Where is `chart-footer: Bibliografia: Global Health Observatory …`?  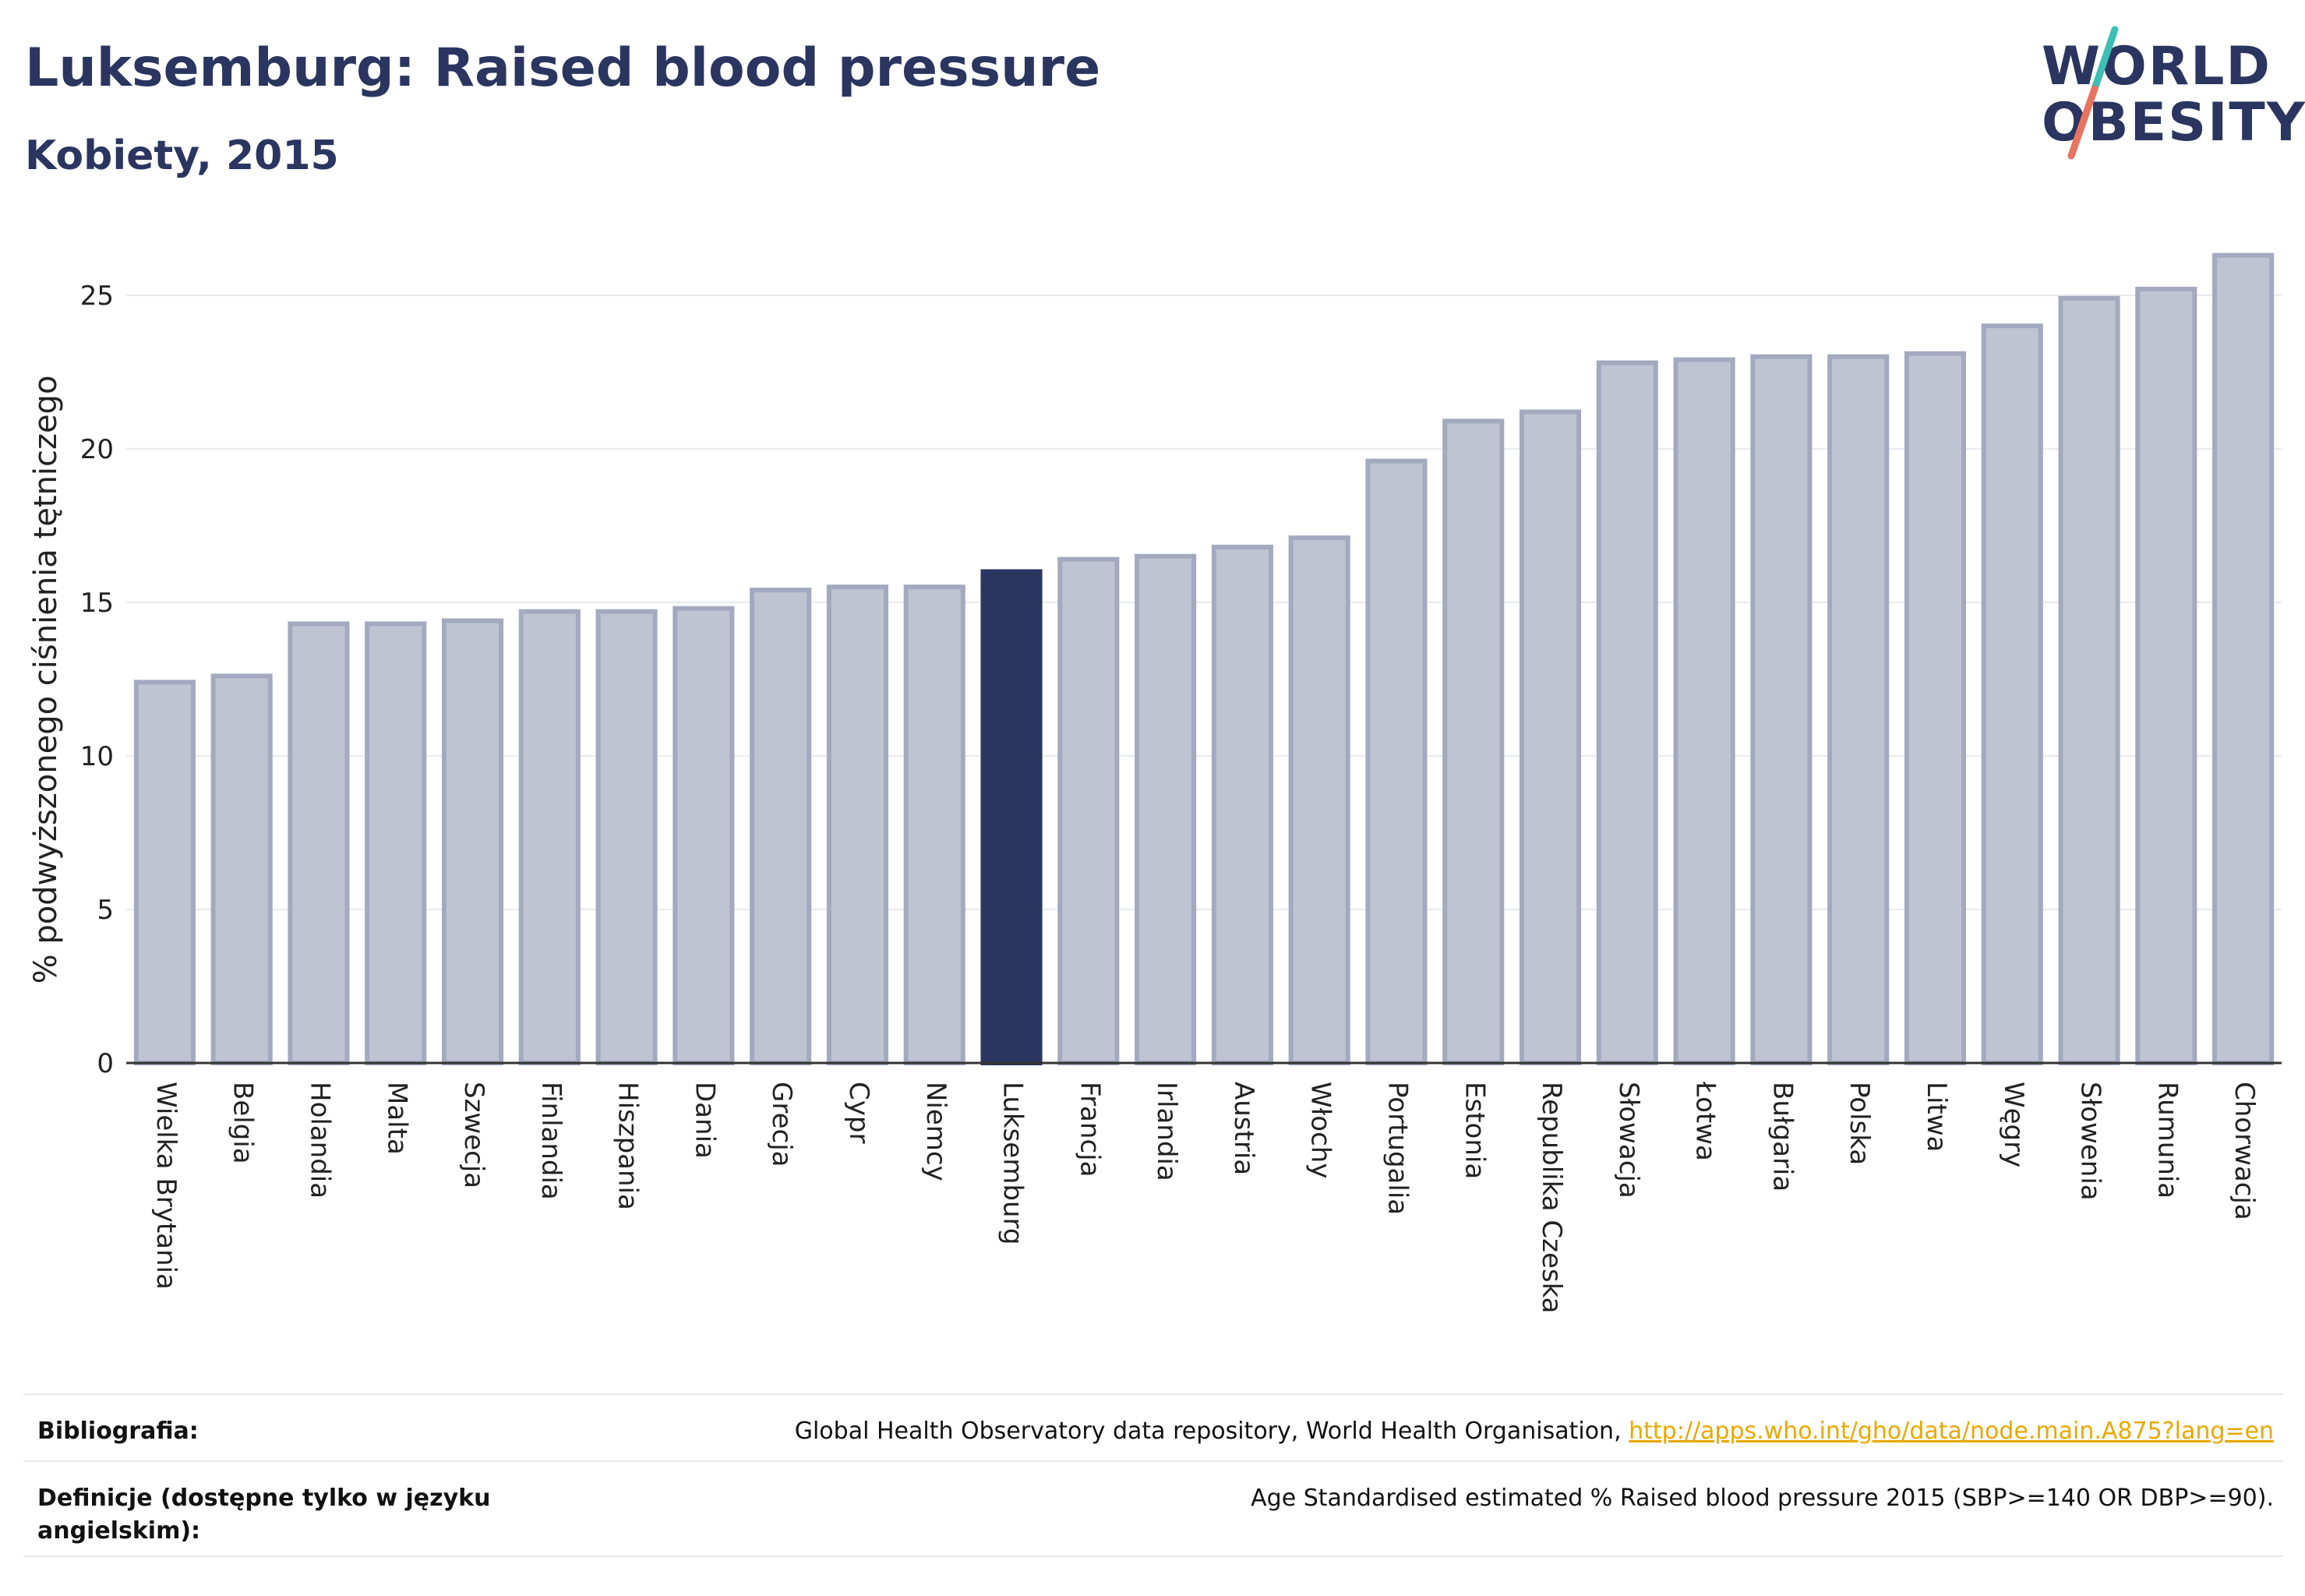 chart-footer: Bibliografia: Global Health Observatory … is located at coordinates (1153, 1475).